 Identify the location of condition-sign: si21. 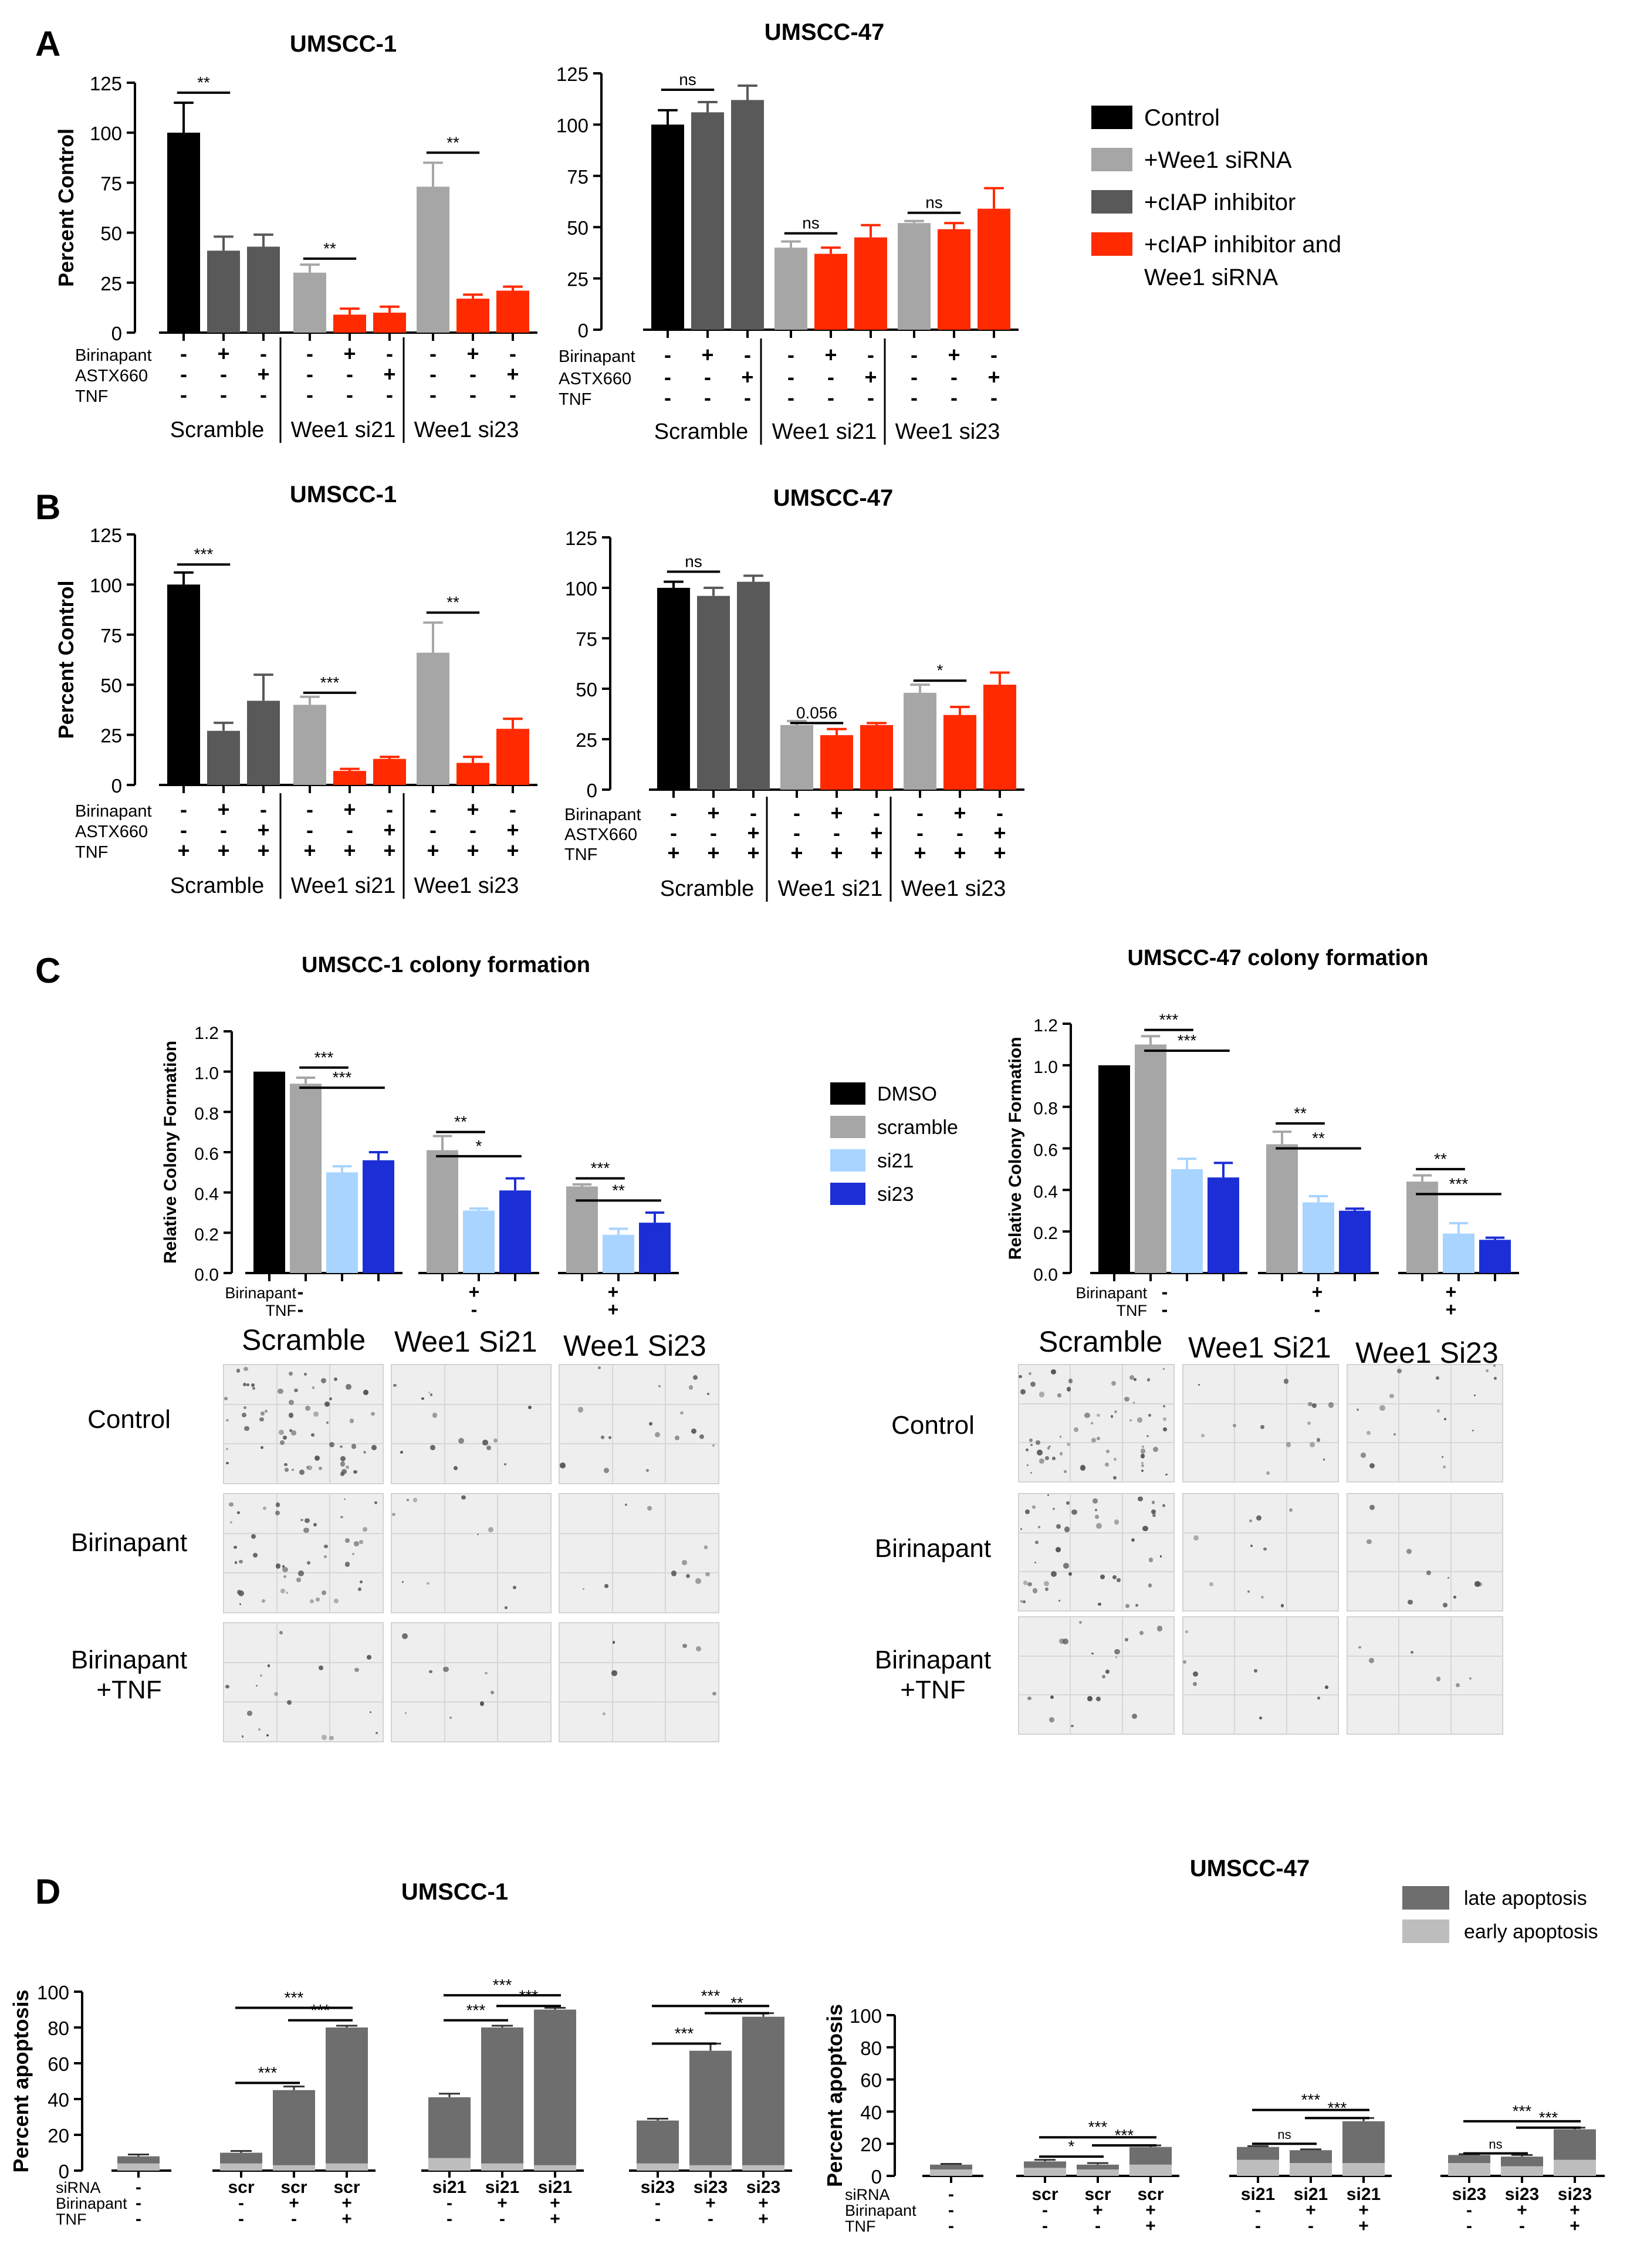
(555, 2187).